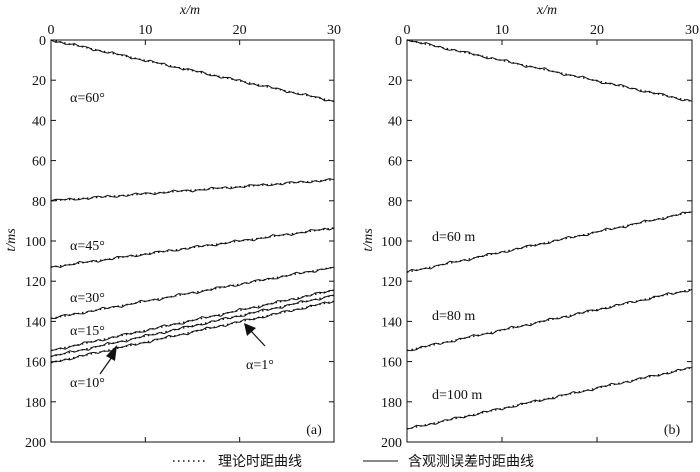 The width and height of the screenshot is (700, 472). I want to click on legend: 理论时距曲线 含观测误差时距曲线, so click(353, 462).